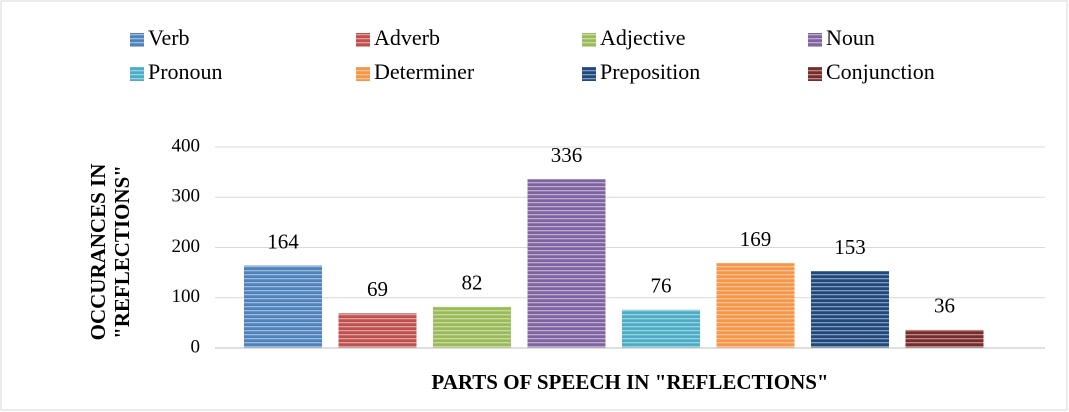  Describe the element at coordinates (944, 306) in the screenshot. I see `data-label: 36` at that location.